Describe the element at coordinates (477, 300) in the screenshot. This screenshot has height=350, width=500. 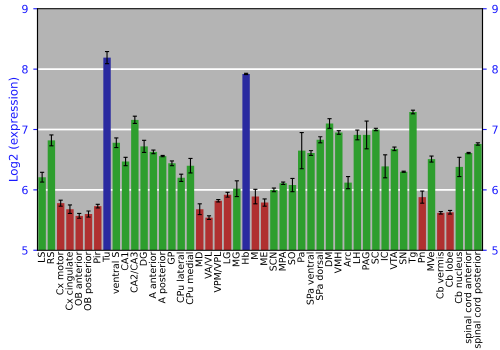
I see `x-tick-label: spinal cord posterior` at that location.